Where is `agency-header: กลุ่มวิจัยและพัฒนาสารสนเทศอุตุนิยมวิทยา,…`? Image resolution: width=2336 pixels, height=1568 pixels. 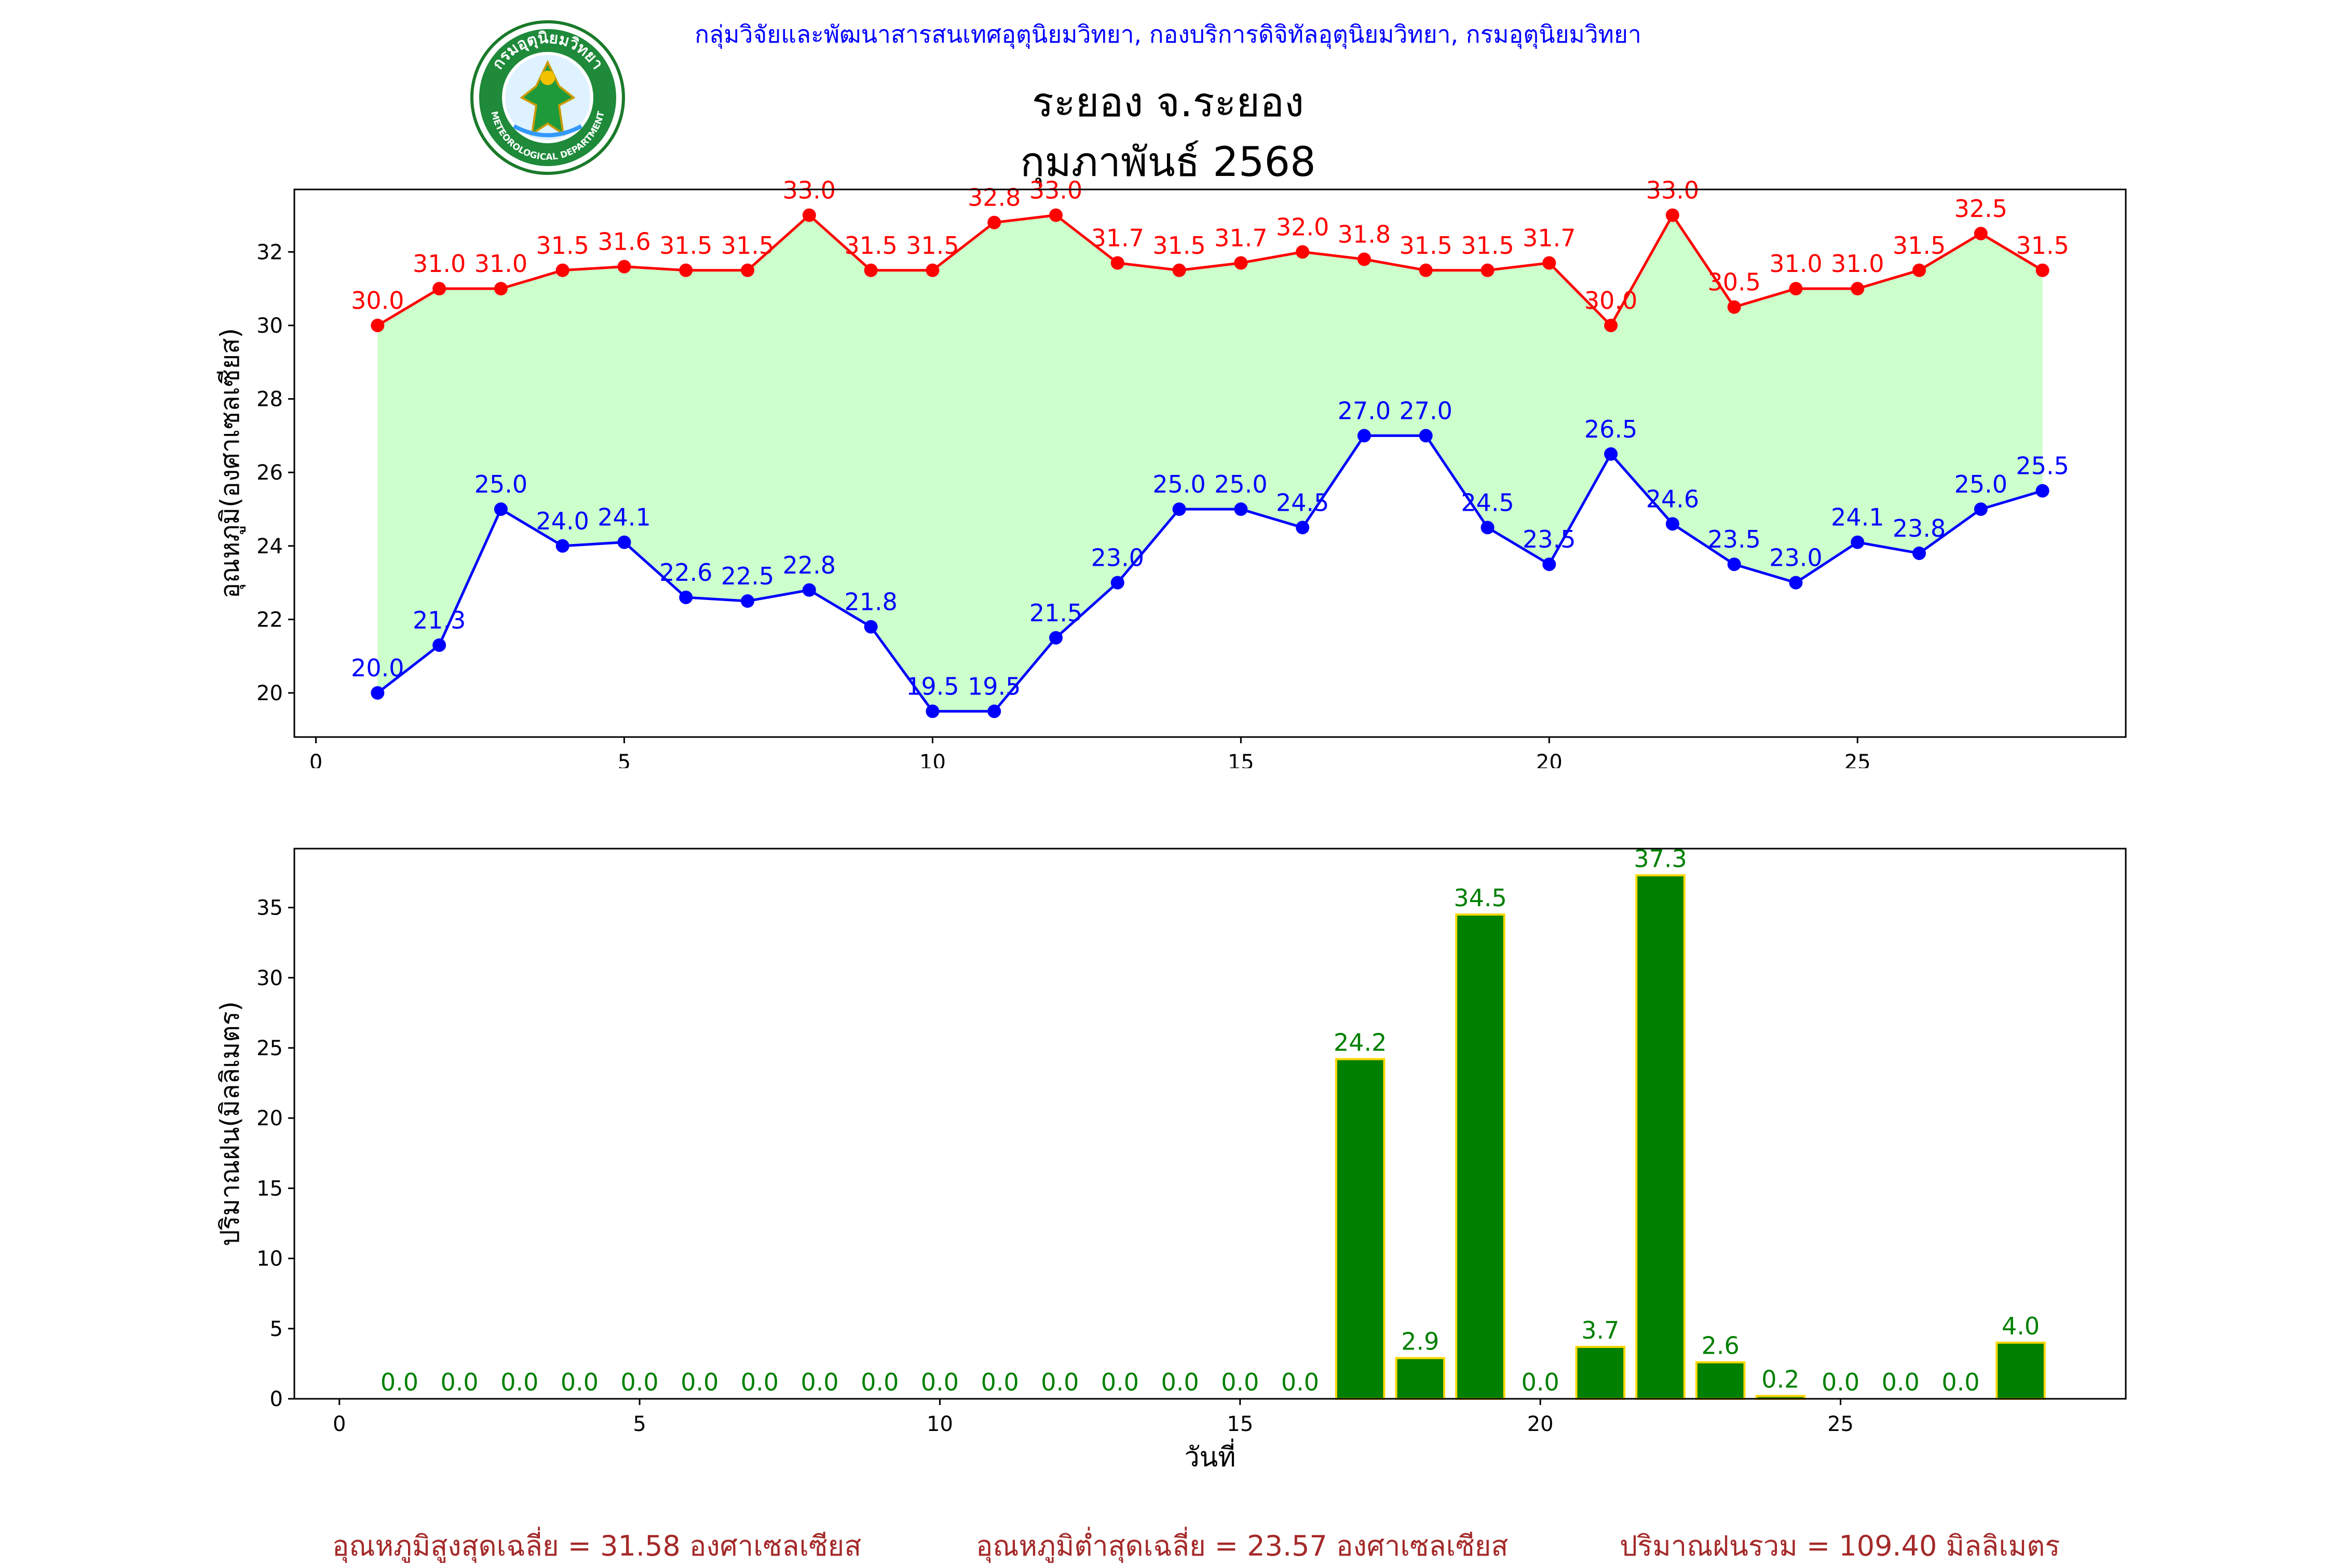
agency-header: กลุ่มวิจัยและพัฒนาสารสนเทศอุตุนิยมวิทยา,… is located at coordinates (1168, 34).